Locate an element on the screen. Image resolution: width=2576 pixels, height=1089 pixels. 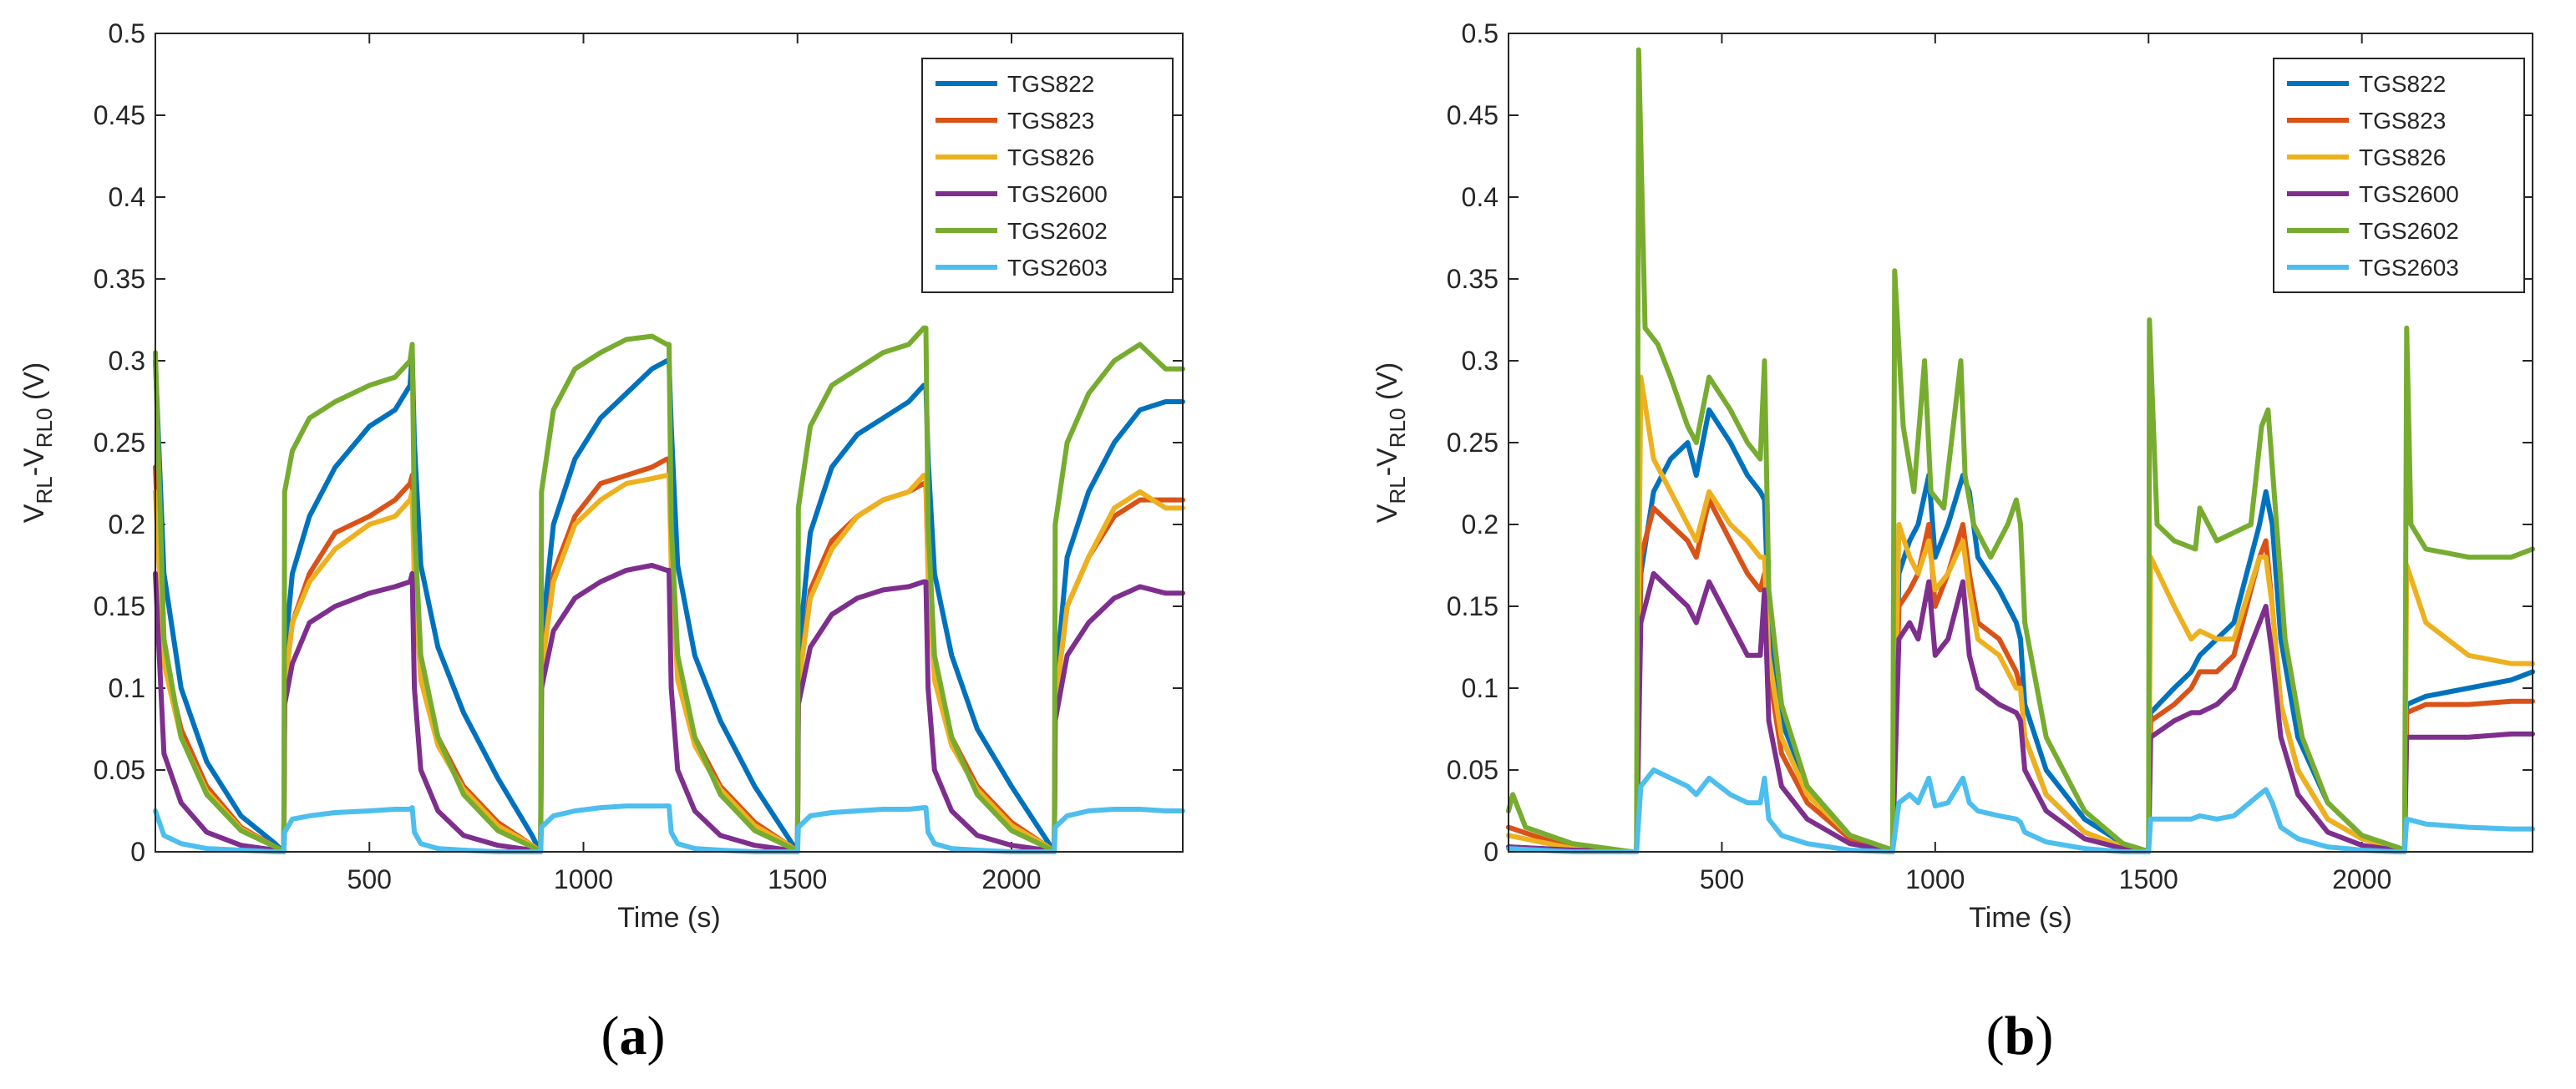
y-axis-label-b: VRL-VRL0 (V) is located at coordinates (1391, 442).